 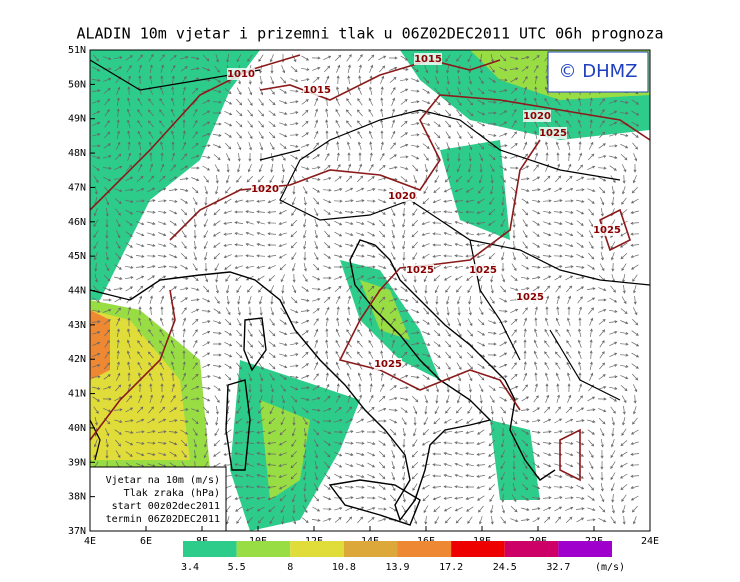 I want to click on x-tick-label: 4E, so click(x=90, y=541).